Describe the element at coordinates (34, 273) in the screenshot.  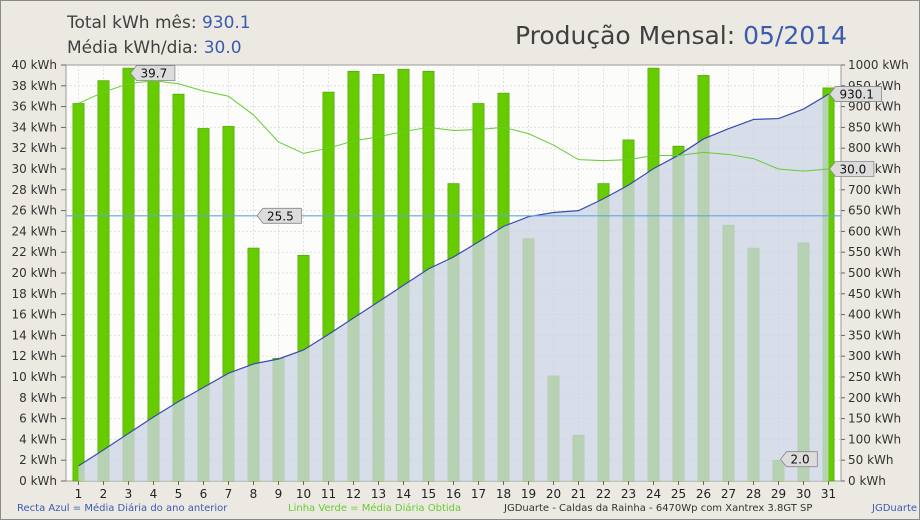
I see `left-tick-label: 20 kWh` at that location.